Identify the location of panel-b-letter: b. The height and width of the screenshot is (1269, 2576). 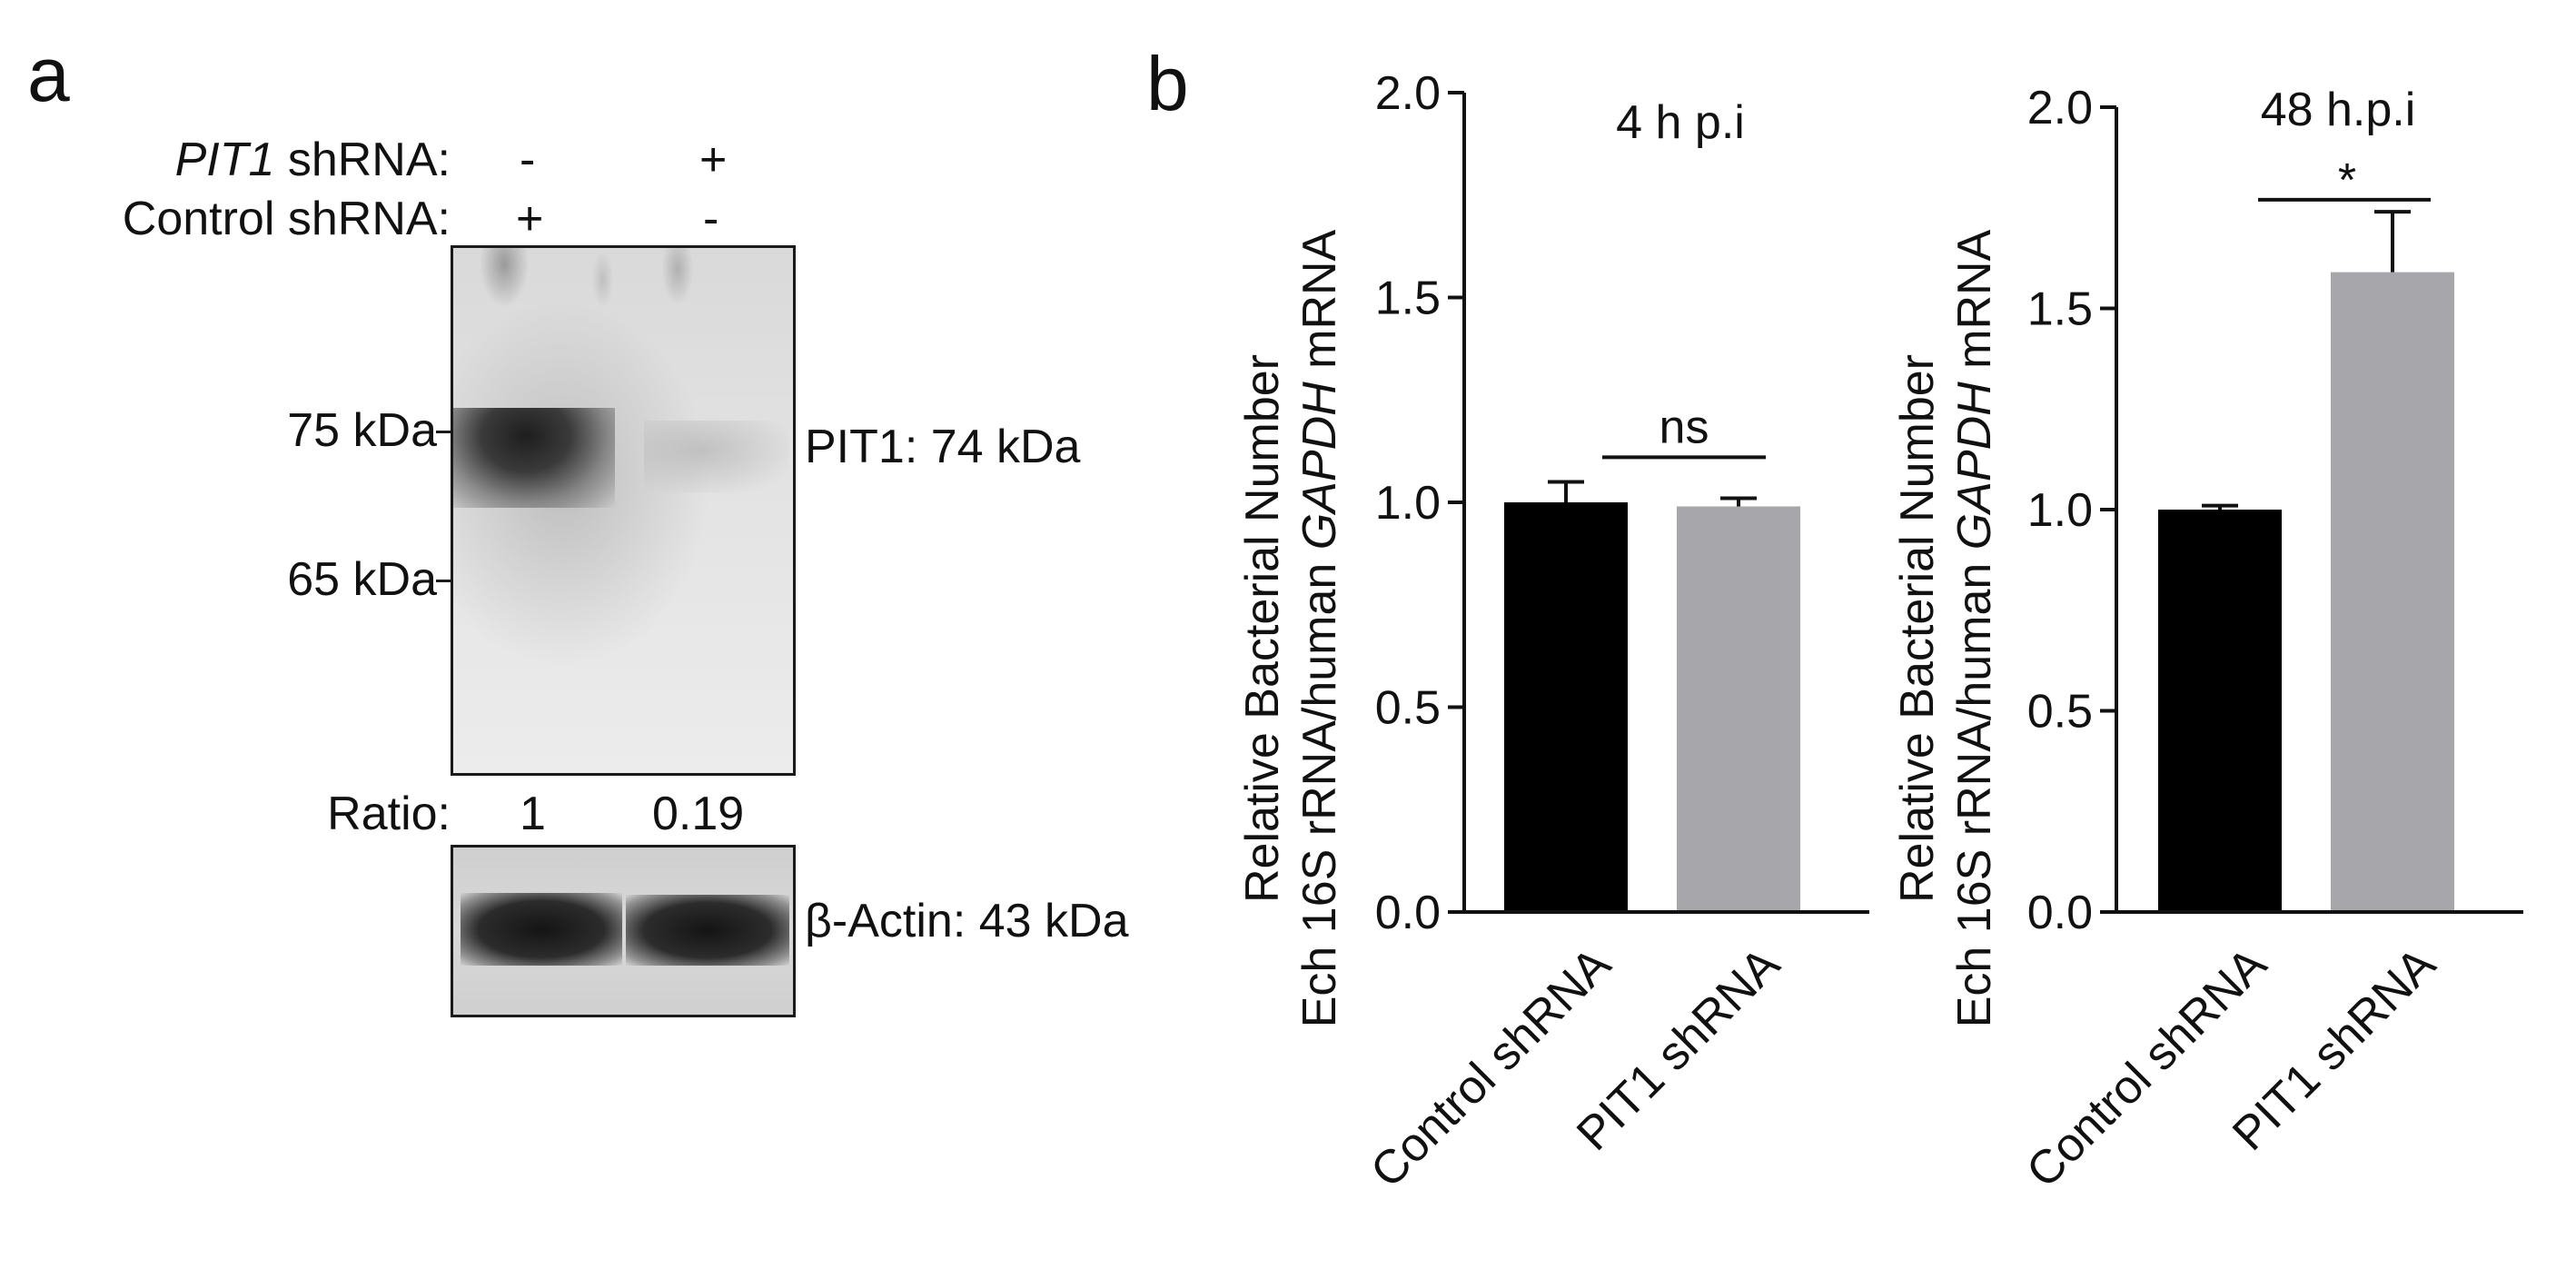
(1167, 83).